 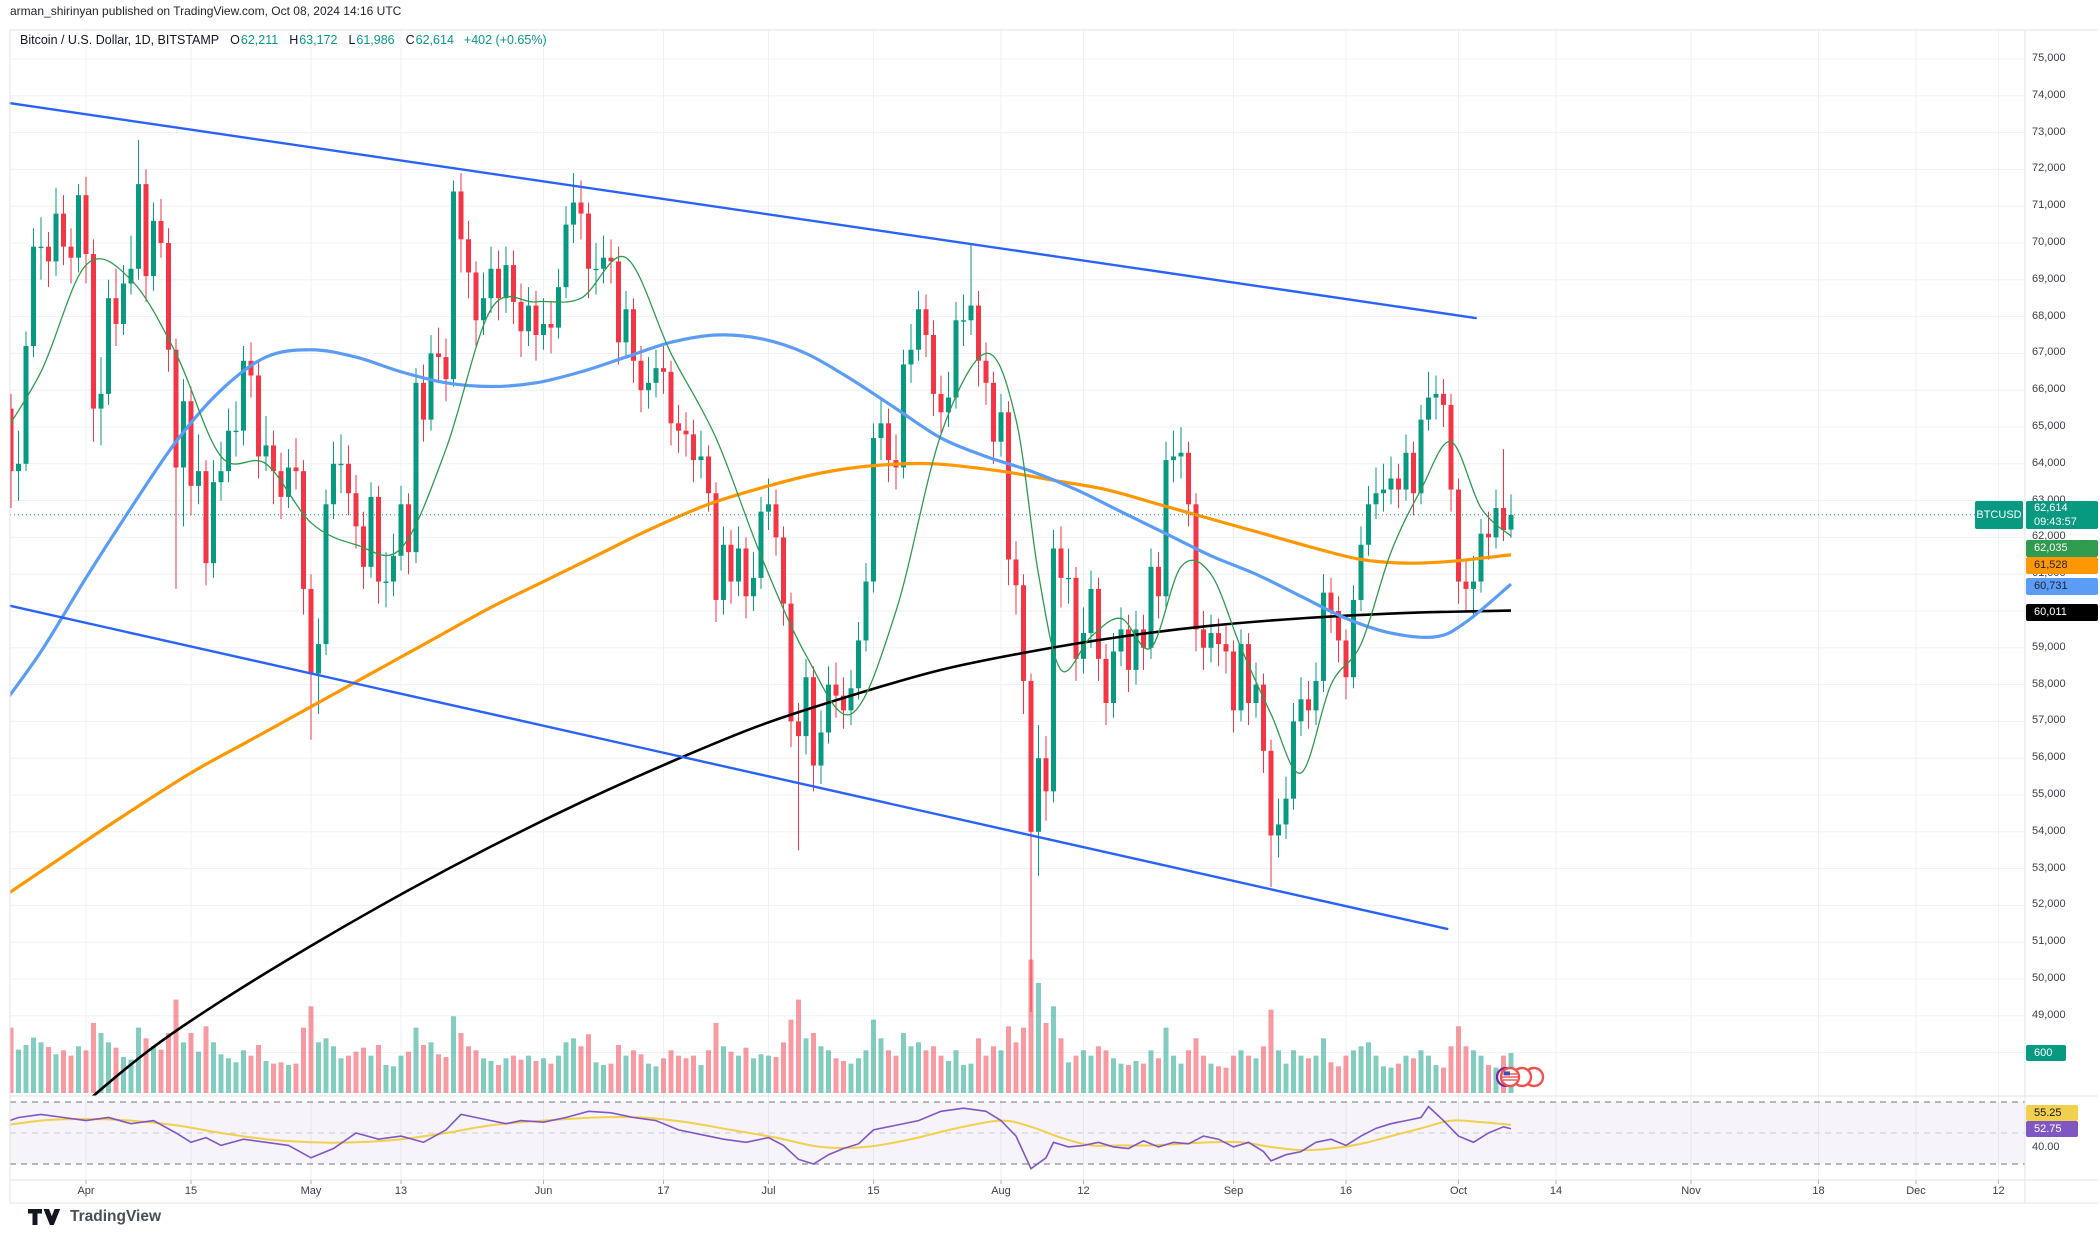 What do you see at coordinates (2049, 94) in the screenshot?
I see `price-tick-label: 74,000` at bounding box center [2049, 94].